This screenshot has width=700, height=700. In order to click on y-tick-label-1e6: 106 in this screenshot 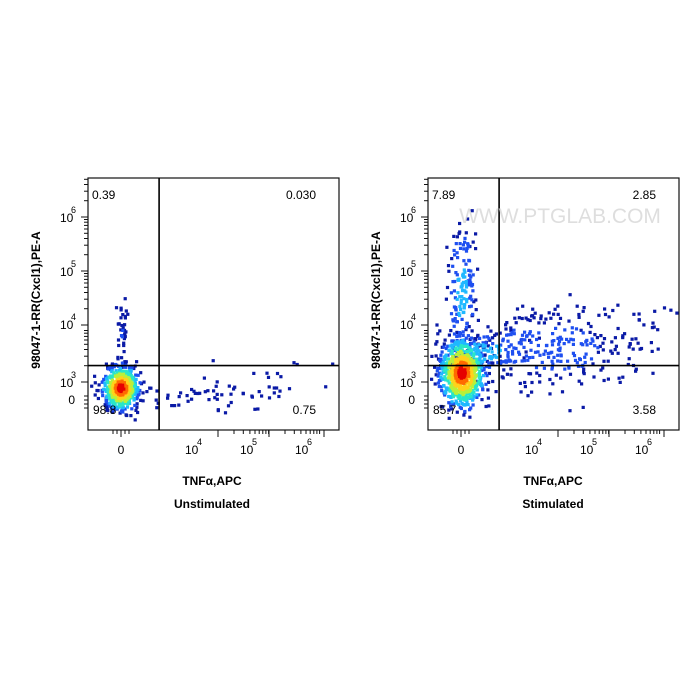, I will do `click(408, 215)`.